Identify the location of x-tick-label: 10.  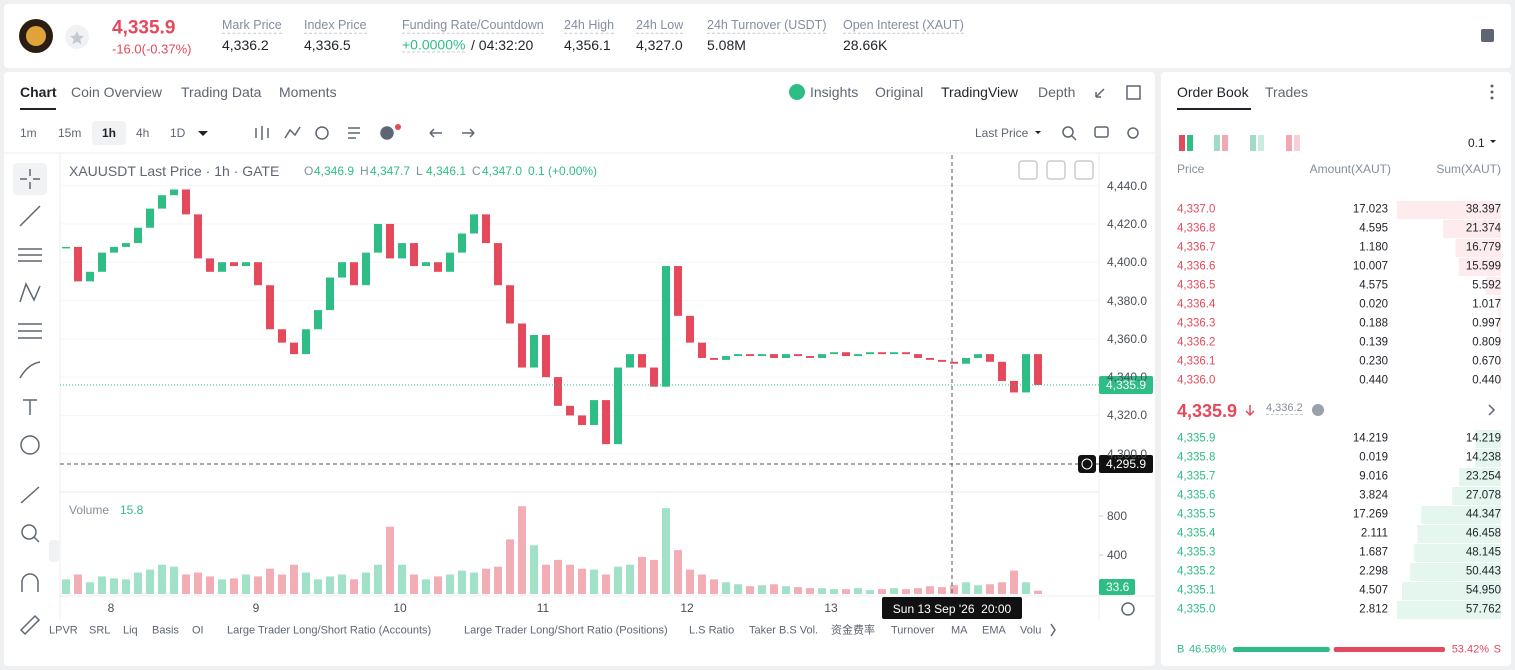
(400, 608).